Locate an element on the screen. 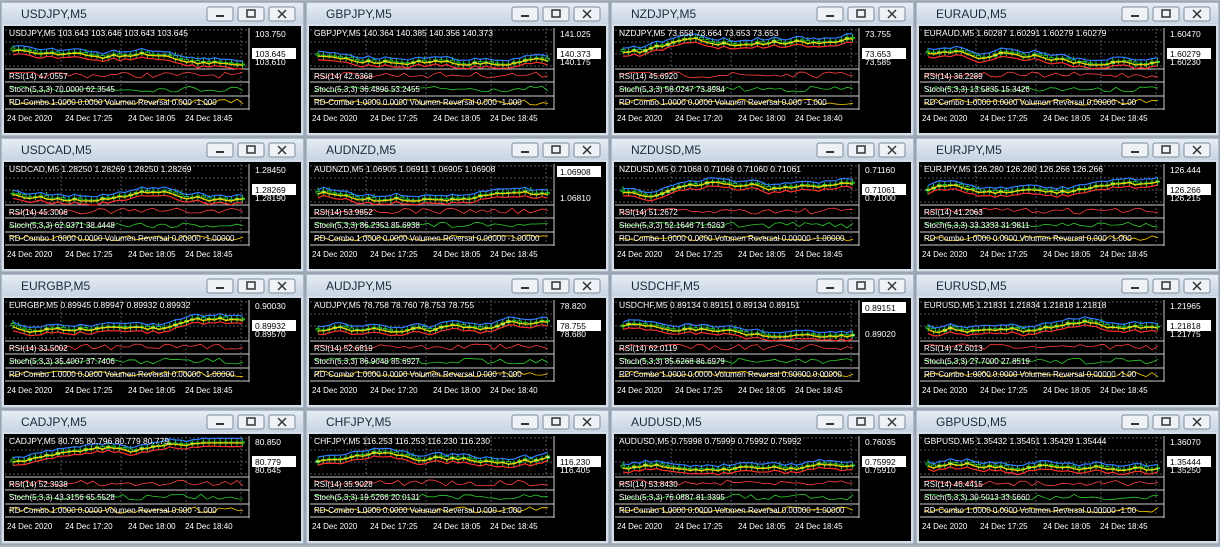 Image resolution: width=1220 pixels, height=547 pixels. window-title: EURGBP,M5 is located at coordinates (55, 286).